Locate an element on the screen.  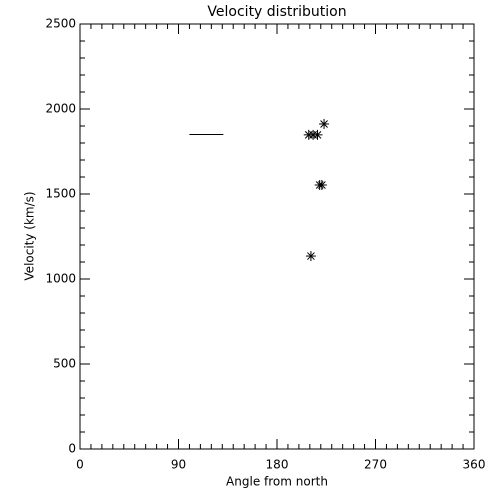
x-tick-label: 360 is located at coordinates (474, 465).